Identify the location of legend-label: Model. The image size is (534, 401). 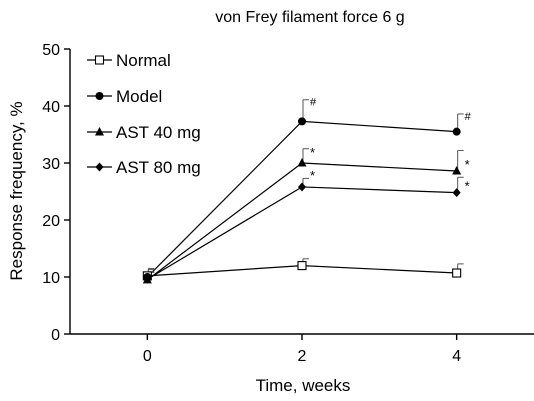
(139, 96).